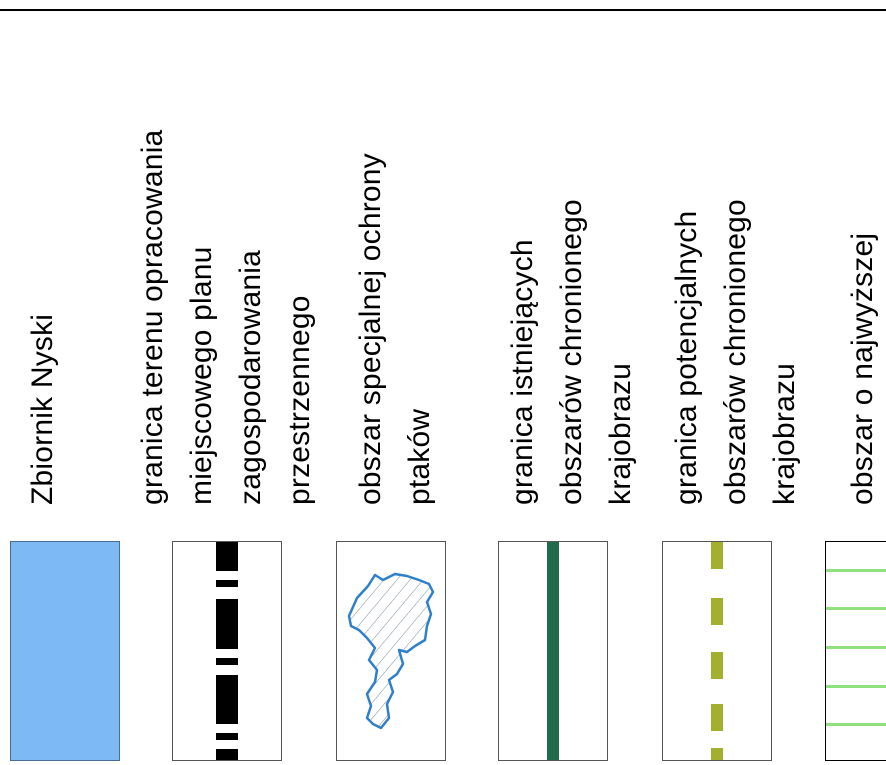 This screenshot has height=765, width=886. What do you see at coordinates (856, 647) in the screenshot?
I see `highest-area-ticks-icon` at bounding box center [856, 647].